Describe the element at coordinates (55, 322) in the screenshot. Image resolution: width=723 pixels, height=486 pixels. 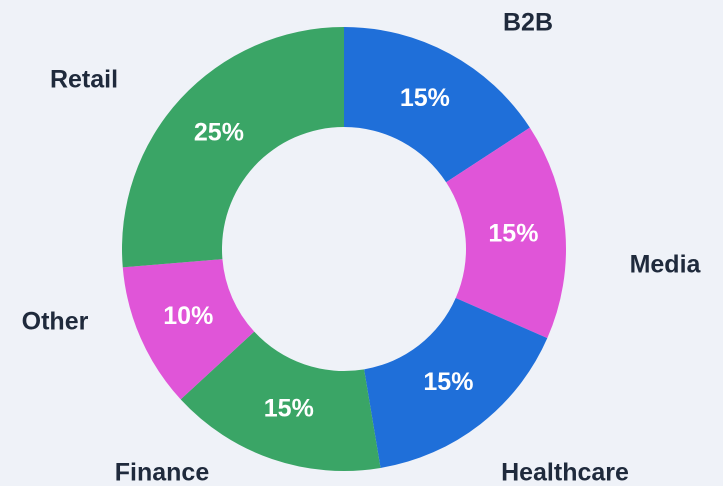
I see `category-label: Other` at that location.